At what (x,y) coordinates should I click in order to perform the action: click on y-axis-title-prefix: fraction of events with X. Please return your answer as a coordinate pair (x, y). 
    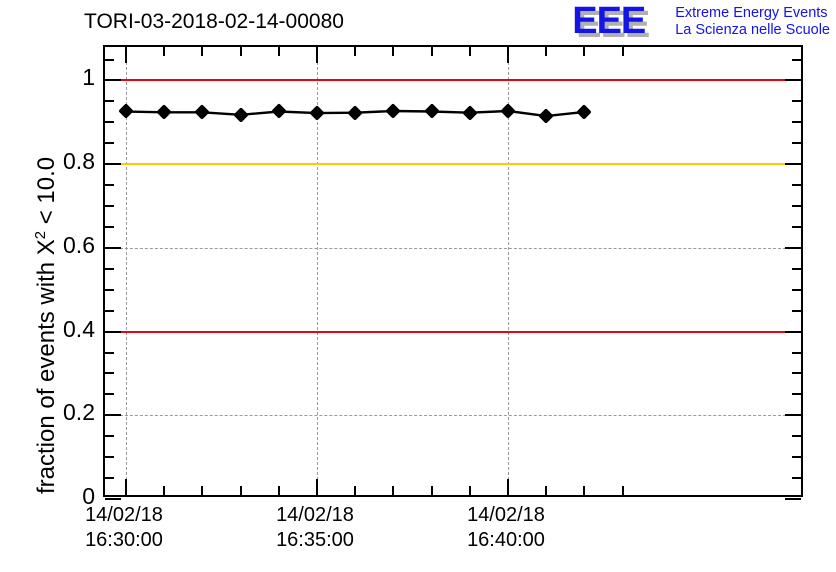
    Looking at the image, I should click on (46, 366).